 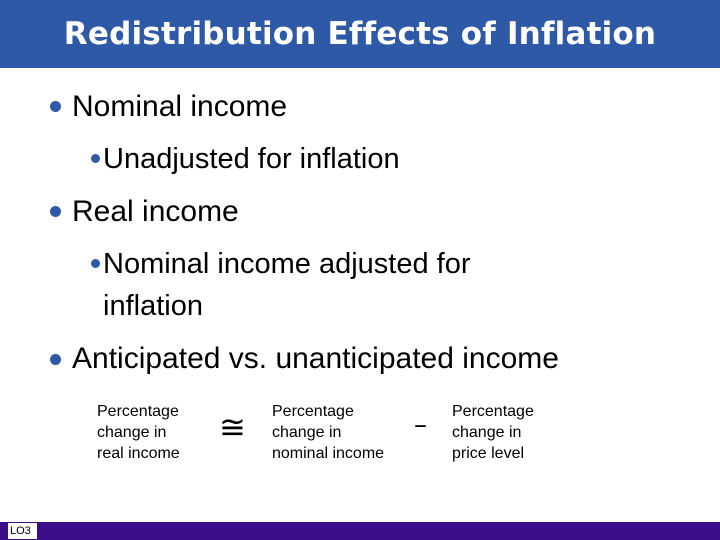 What do you see at coordinates (153, 306) in the screenshot?
I see `bullet-level2-continued: inflation` at bounding box center [153, 306].